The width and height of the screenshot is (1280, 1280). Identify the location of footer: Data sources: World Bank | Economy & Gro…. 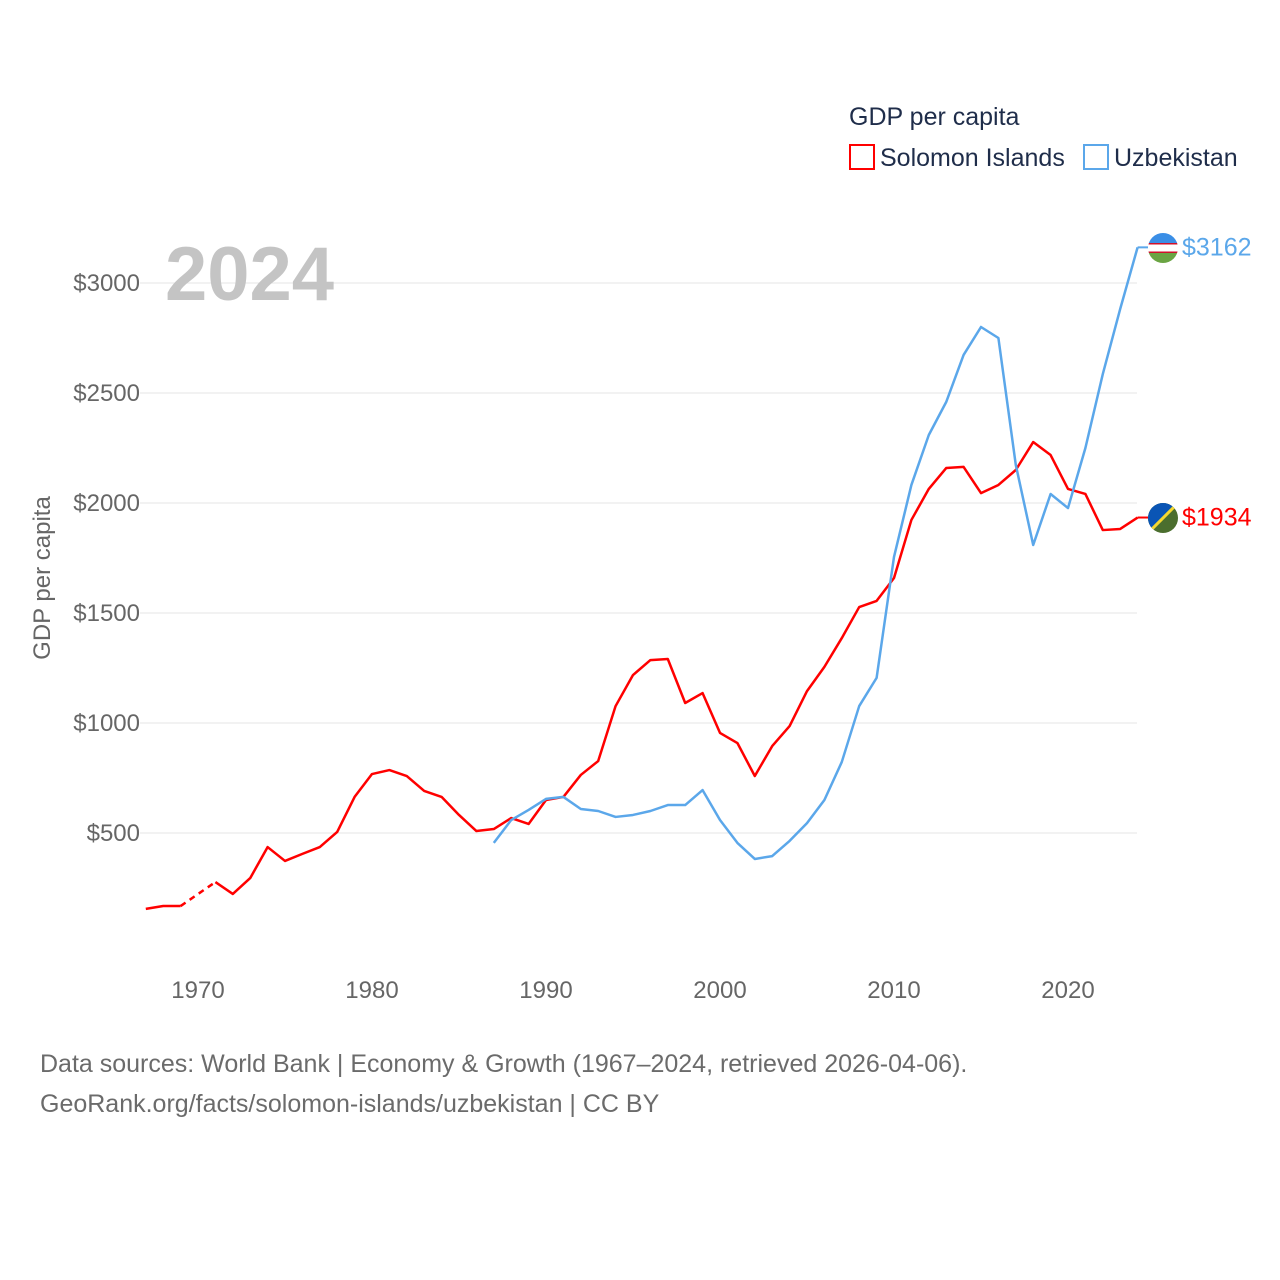
(503, 1084).